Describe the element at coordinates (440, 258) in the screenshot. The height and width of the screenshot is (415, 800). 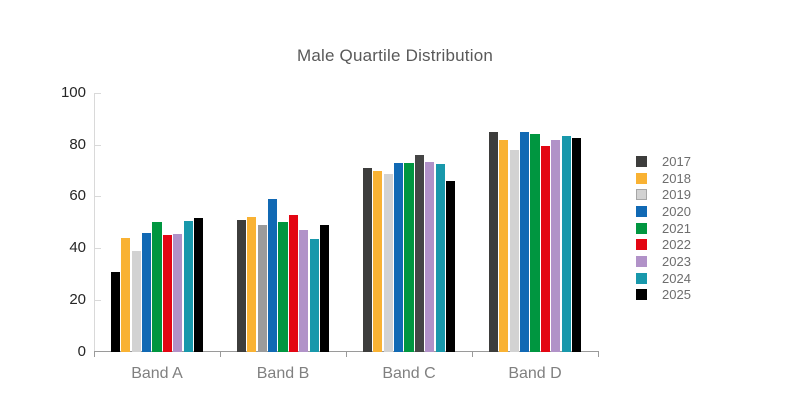
I see `bar-2024-band-c` at that location.